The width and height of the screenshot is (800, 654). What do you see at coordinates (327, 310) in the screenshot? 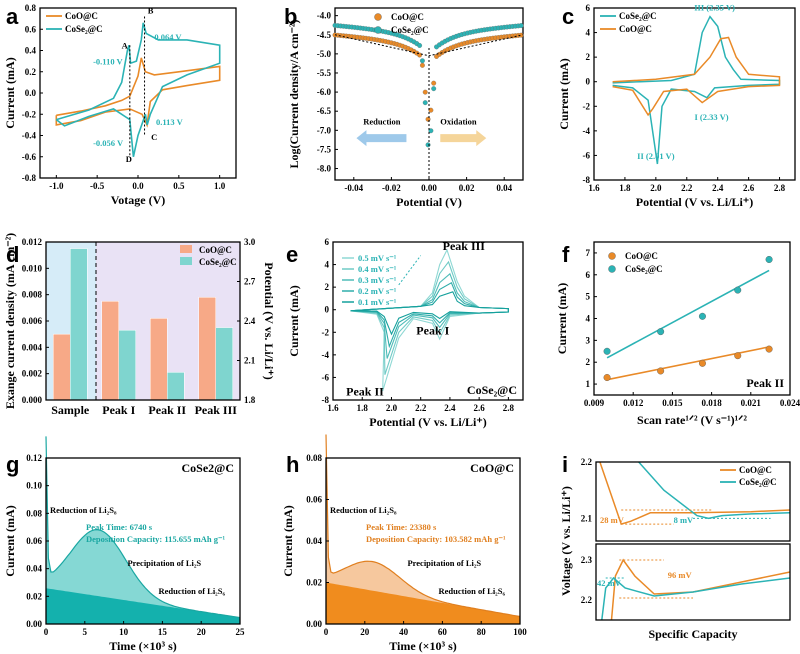
I see `y-tick-label: 0` at bounding box center [327, 310].